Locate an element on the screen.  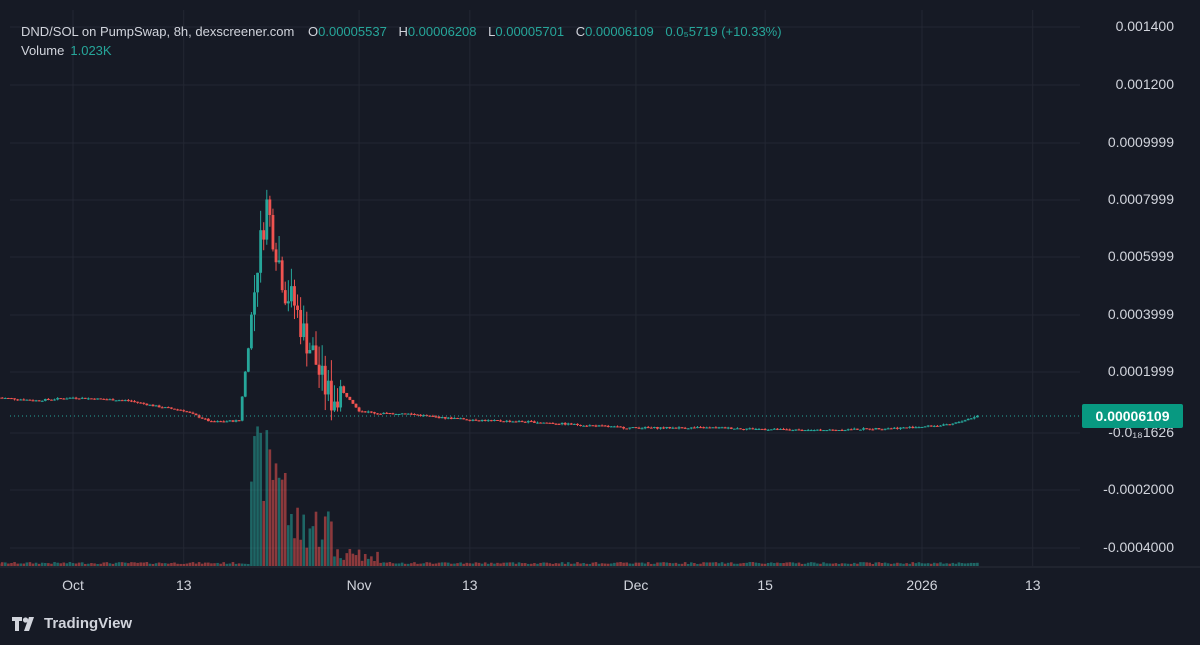
y-tick-label: -0.0₁₈1626 is located at coordinates (1141, 432).